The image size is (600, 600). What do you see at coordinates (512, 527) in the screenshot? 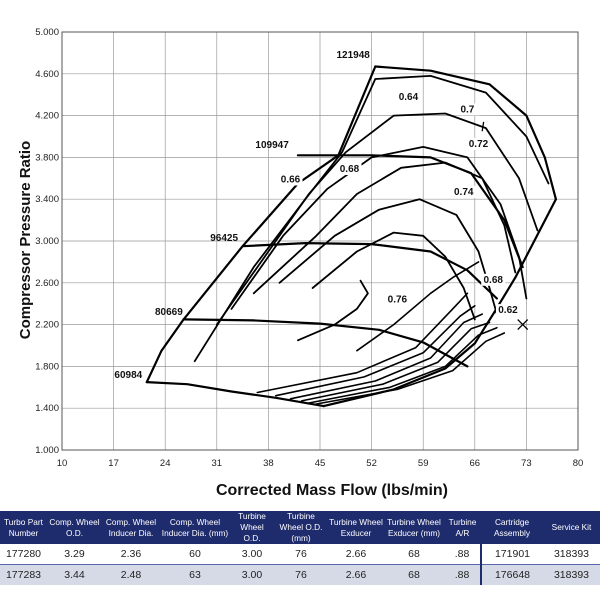
I see `col-header: Cartridge Assembly` at bounding box center [512, 527].